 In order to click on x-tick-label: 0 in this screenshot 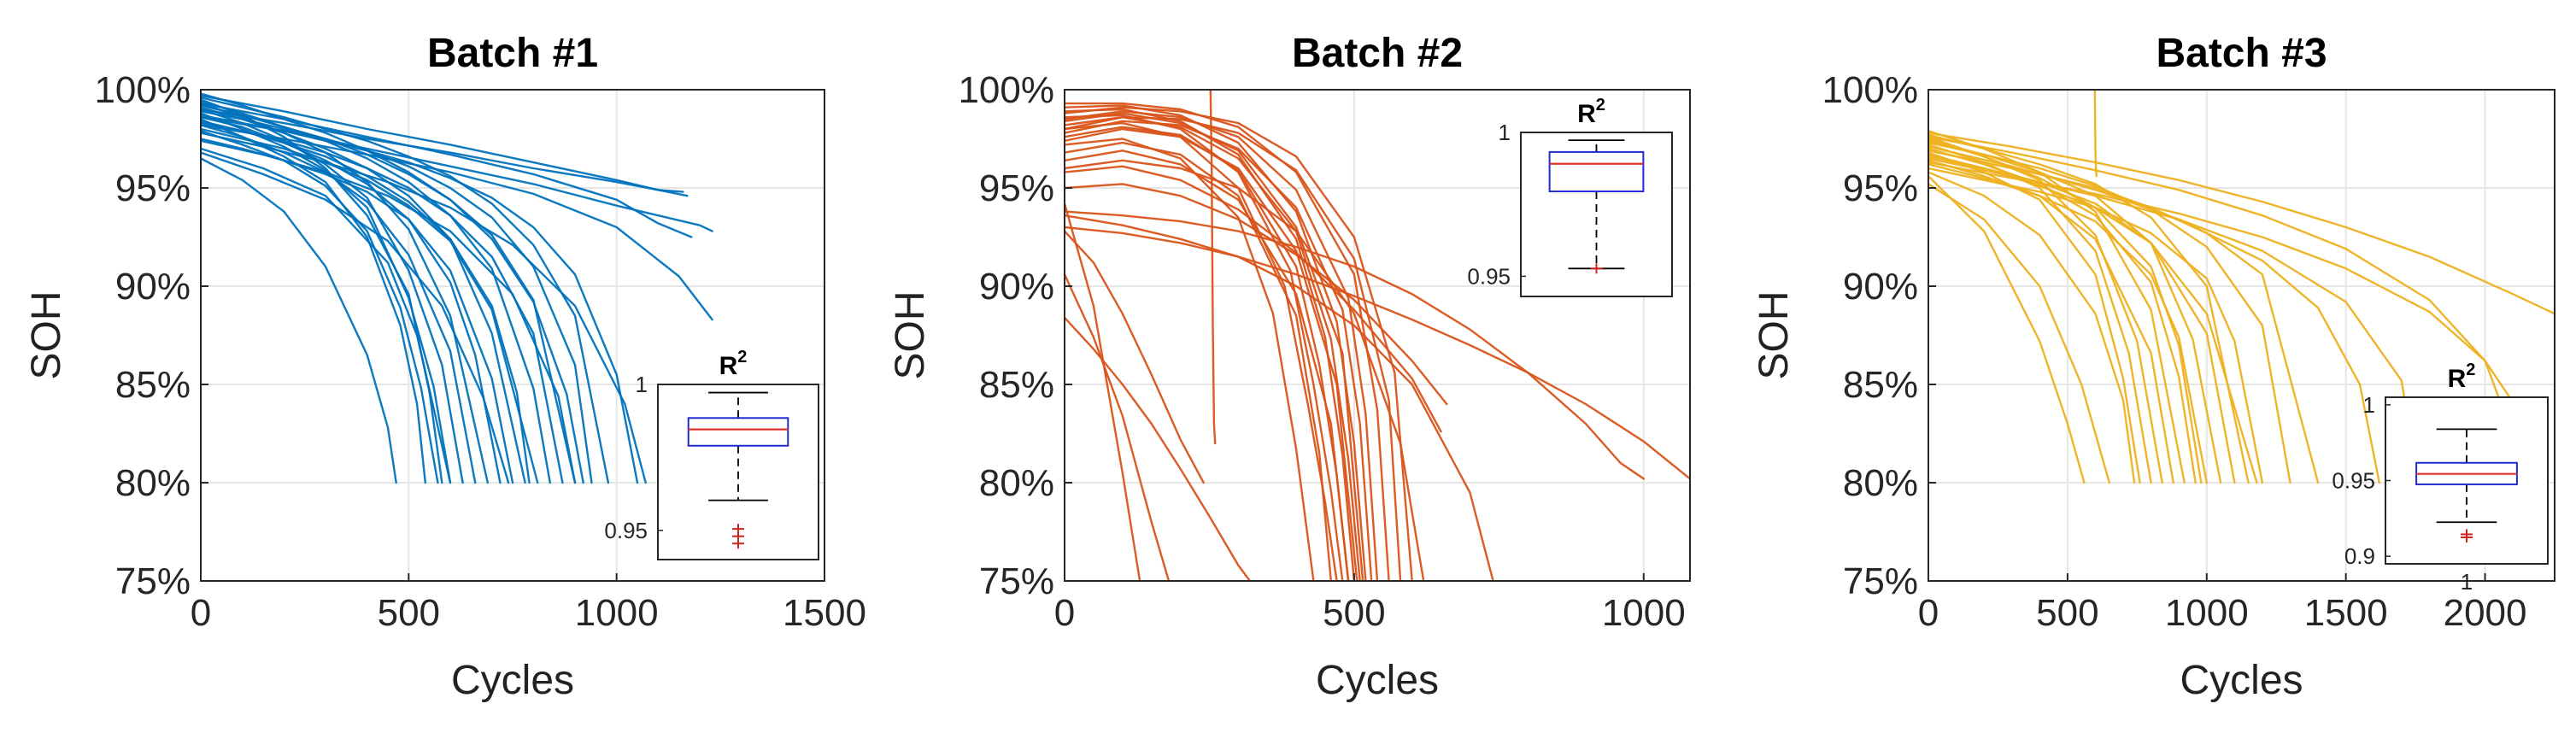, I will do `click(201, 613)`.